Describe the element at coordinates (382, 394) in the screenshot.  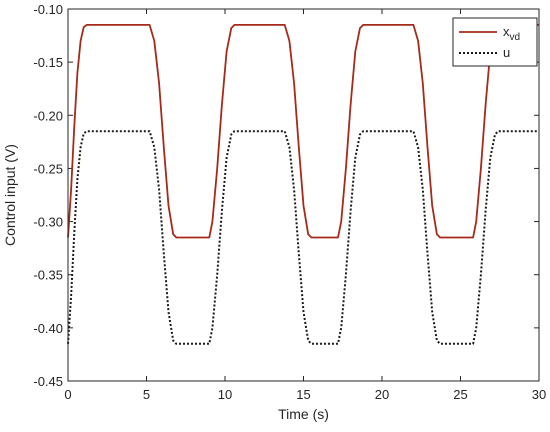
I see `x-tick-label: 20` at that location.